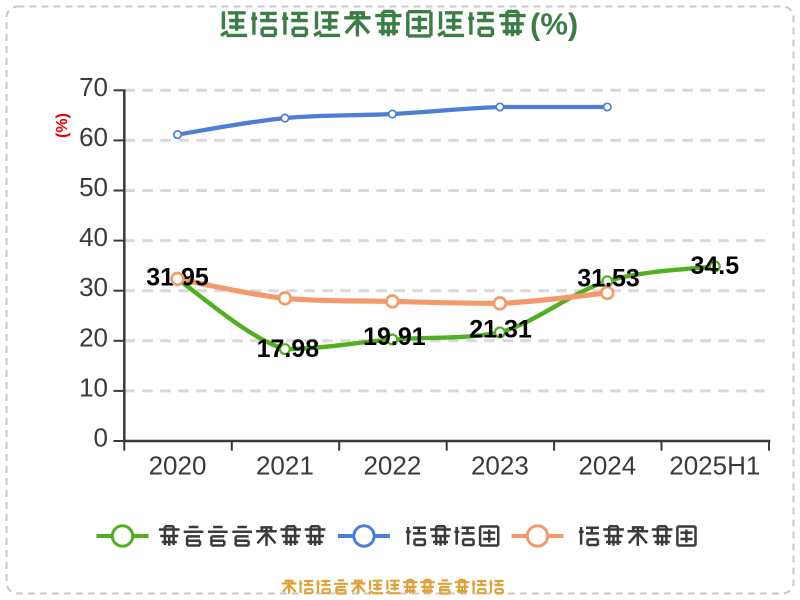  Describe the element at coordinates (607, 466) in the screenshot. I see `svg-text: 2024` at that location.